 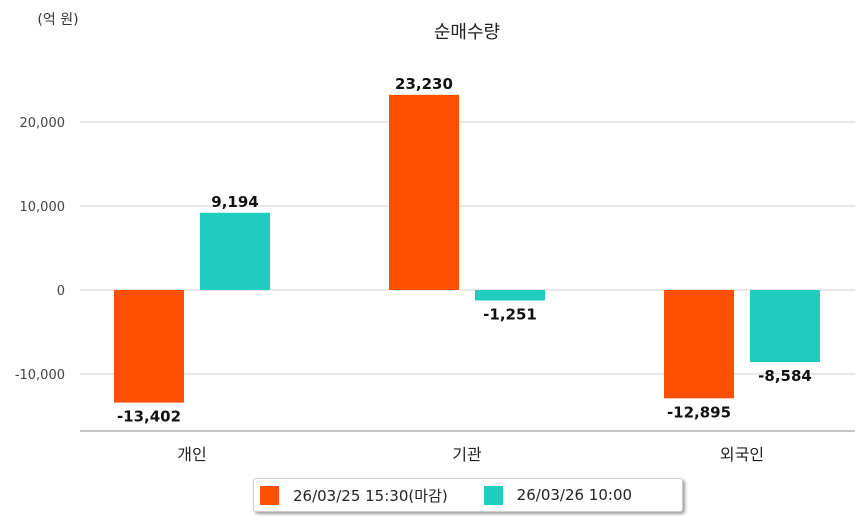 I want to click on legend-item-current: 26/03/26 10:00, so click(x=558, y=495).